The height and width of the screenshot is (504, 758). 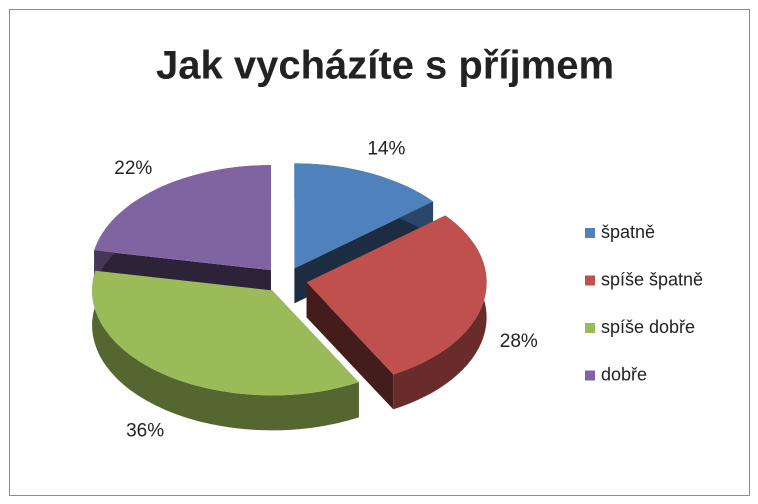 What do you see at coordinates (519, 341) in the screenshot?
I see `data-label: 28%` at bounding box center [519, 341].